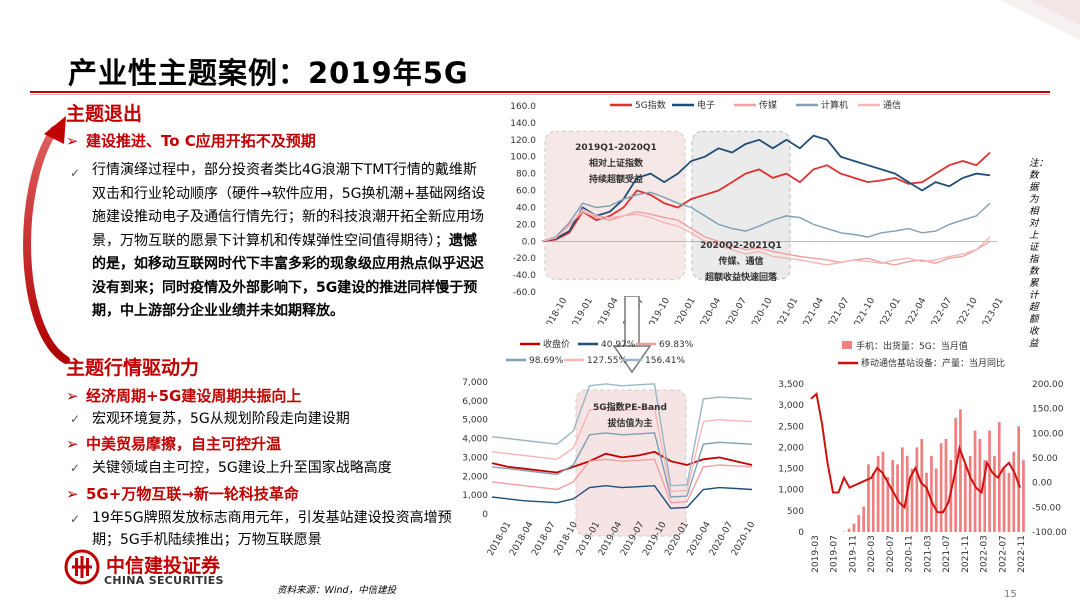 This screenshot has width=1080, height=608. Describe the element at coordinates (475, 421) in the screenshot. I see `y-tick-label: 5,000` at that location.